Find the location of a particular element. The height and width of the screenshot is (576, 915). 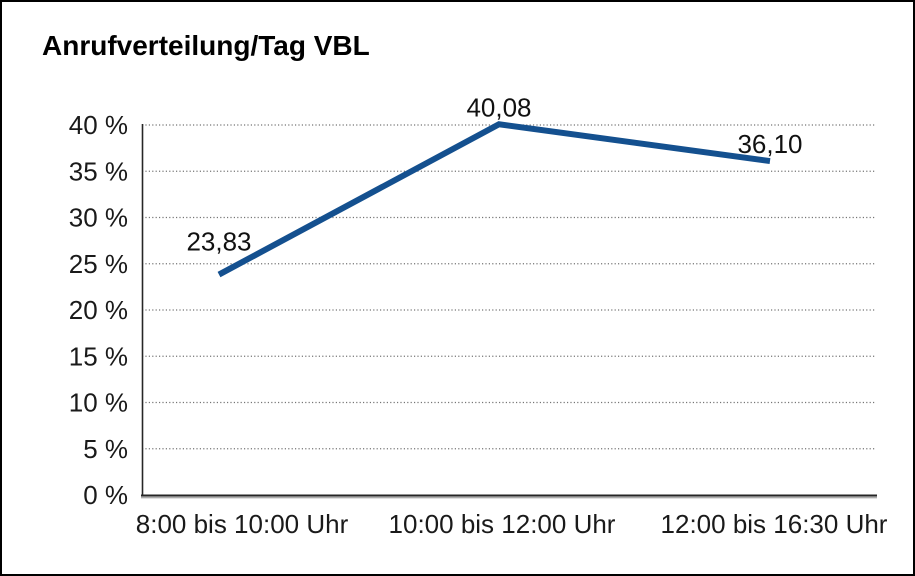

y-tick-label: 15 % is located at coordinates (98, 356).